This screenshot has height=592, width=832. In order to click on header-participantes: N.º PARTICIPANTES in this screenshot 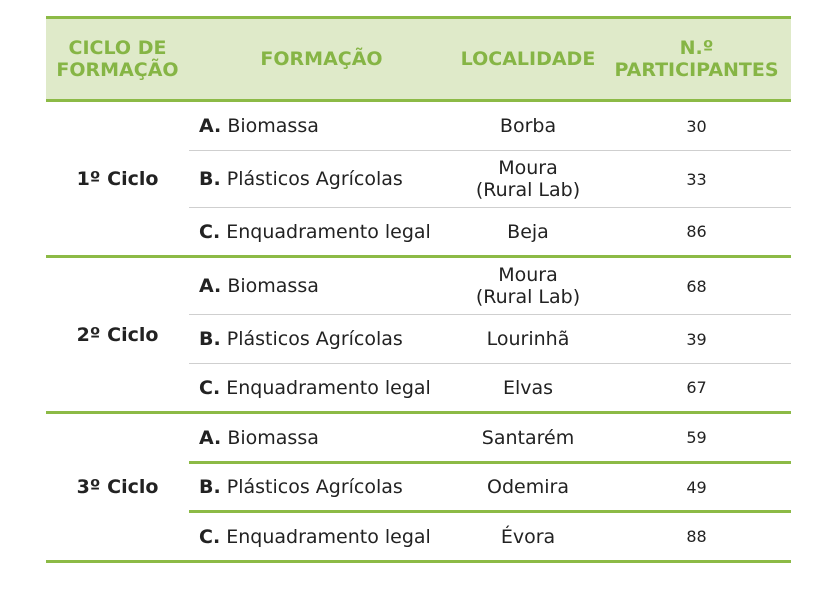, I will do `click(696, 59)`.